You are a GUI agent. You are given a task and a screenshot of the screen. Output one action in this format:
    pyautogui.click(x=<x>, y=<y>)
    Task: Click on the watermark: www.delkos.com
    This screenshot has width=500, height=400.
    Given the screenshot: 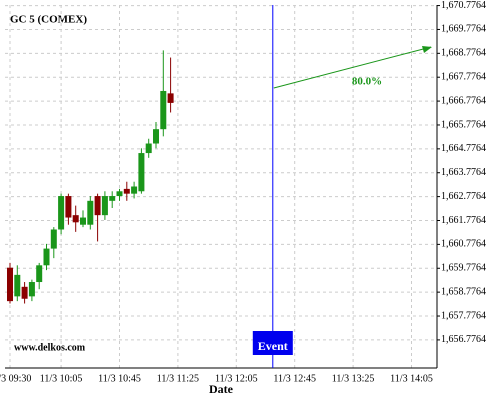 What is the action you would take?
    pyautogui.click(x=50, y=347)
    